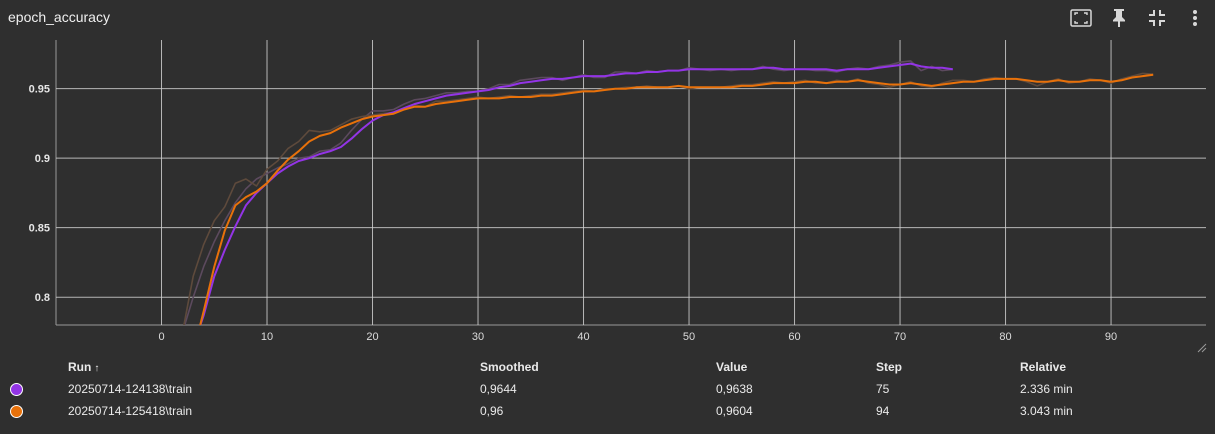  What do you see at coordinates (883, 411) in the screenshot?
I see `step-value: 94` at bounding box center [883, 411].